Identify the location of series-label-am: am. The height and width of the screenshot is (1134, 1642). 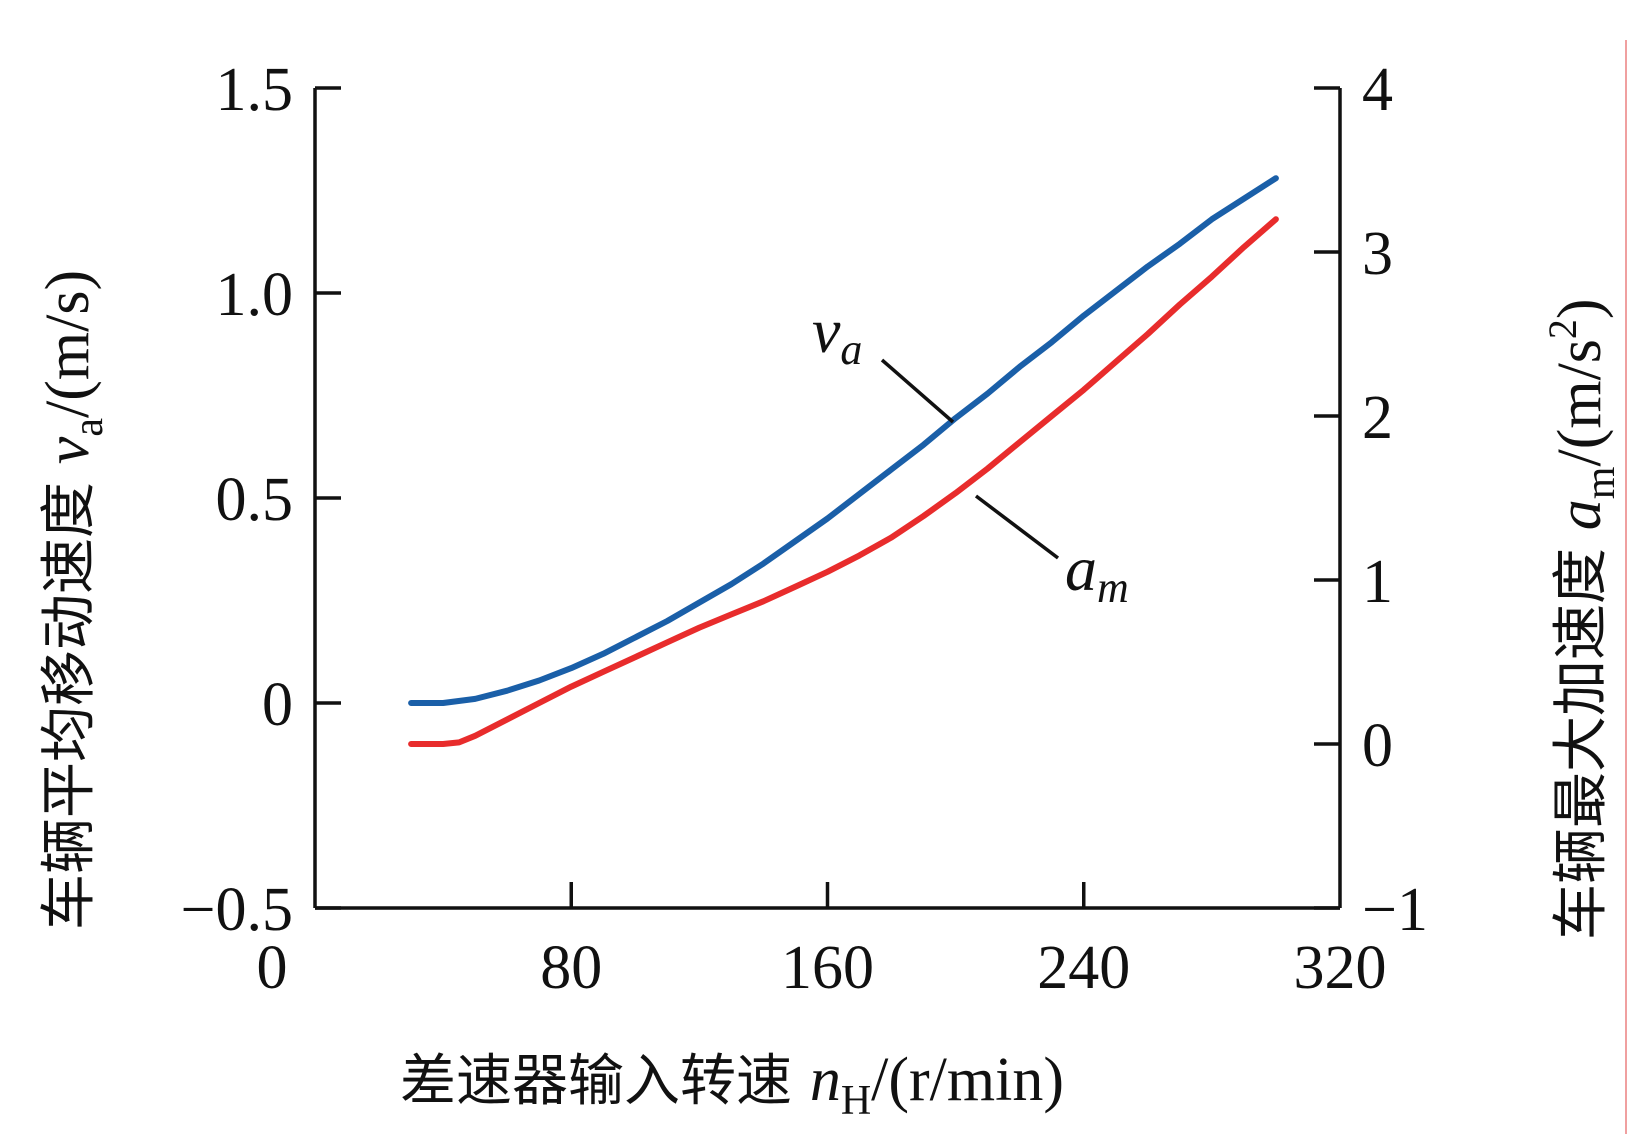
(1051, 553).